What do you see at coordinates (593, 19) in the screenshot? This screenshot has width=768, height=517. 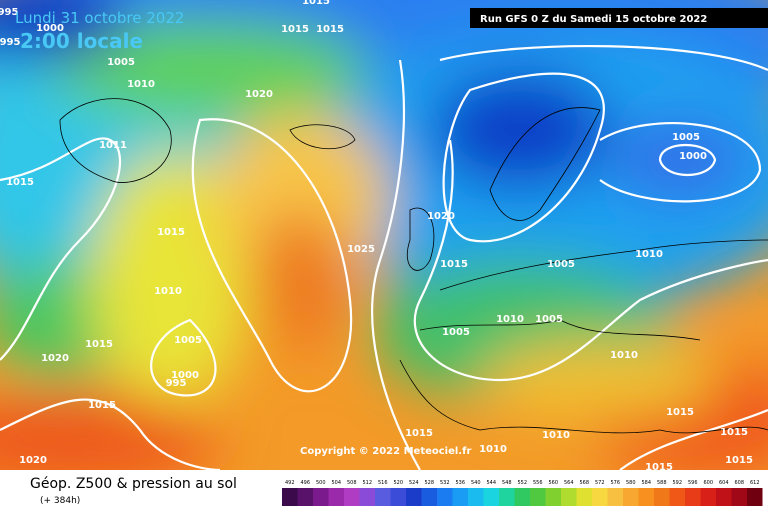 I see `run-info: Run GFS 0 Z du Samedi 15 octobre 2022` at bounding box center [593, 19].